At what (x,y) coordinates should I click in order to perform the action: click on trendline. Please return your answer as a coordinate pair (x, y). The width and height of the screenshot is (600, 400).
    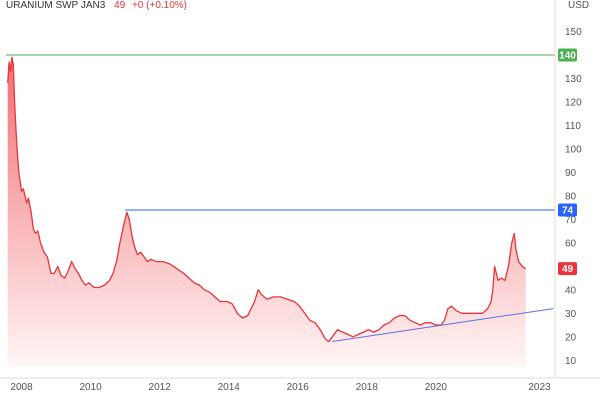
    Looking at the image, I should click on (443, 325).